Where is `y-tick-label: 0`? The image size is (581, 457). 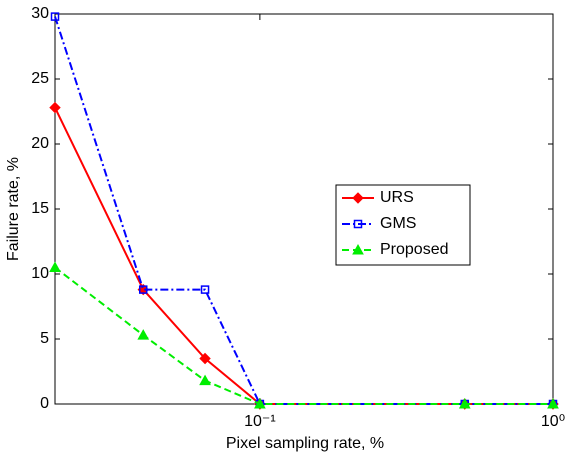
y-tick-label: 0 is located at coordinates (44, 403).